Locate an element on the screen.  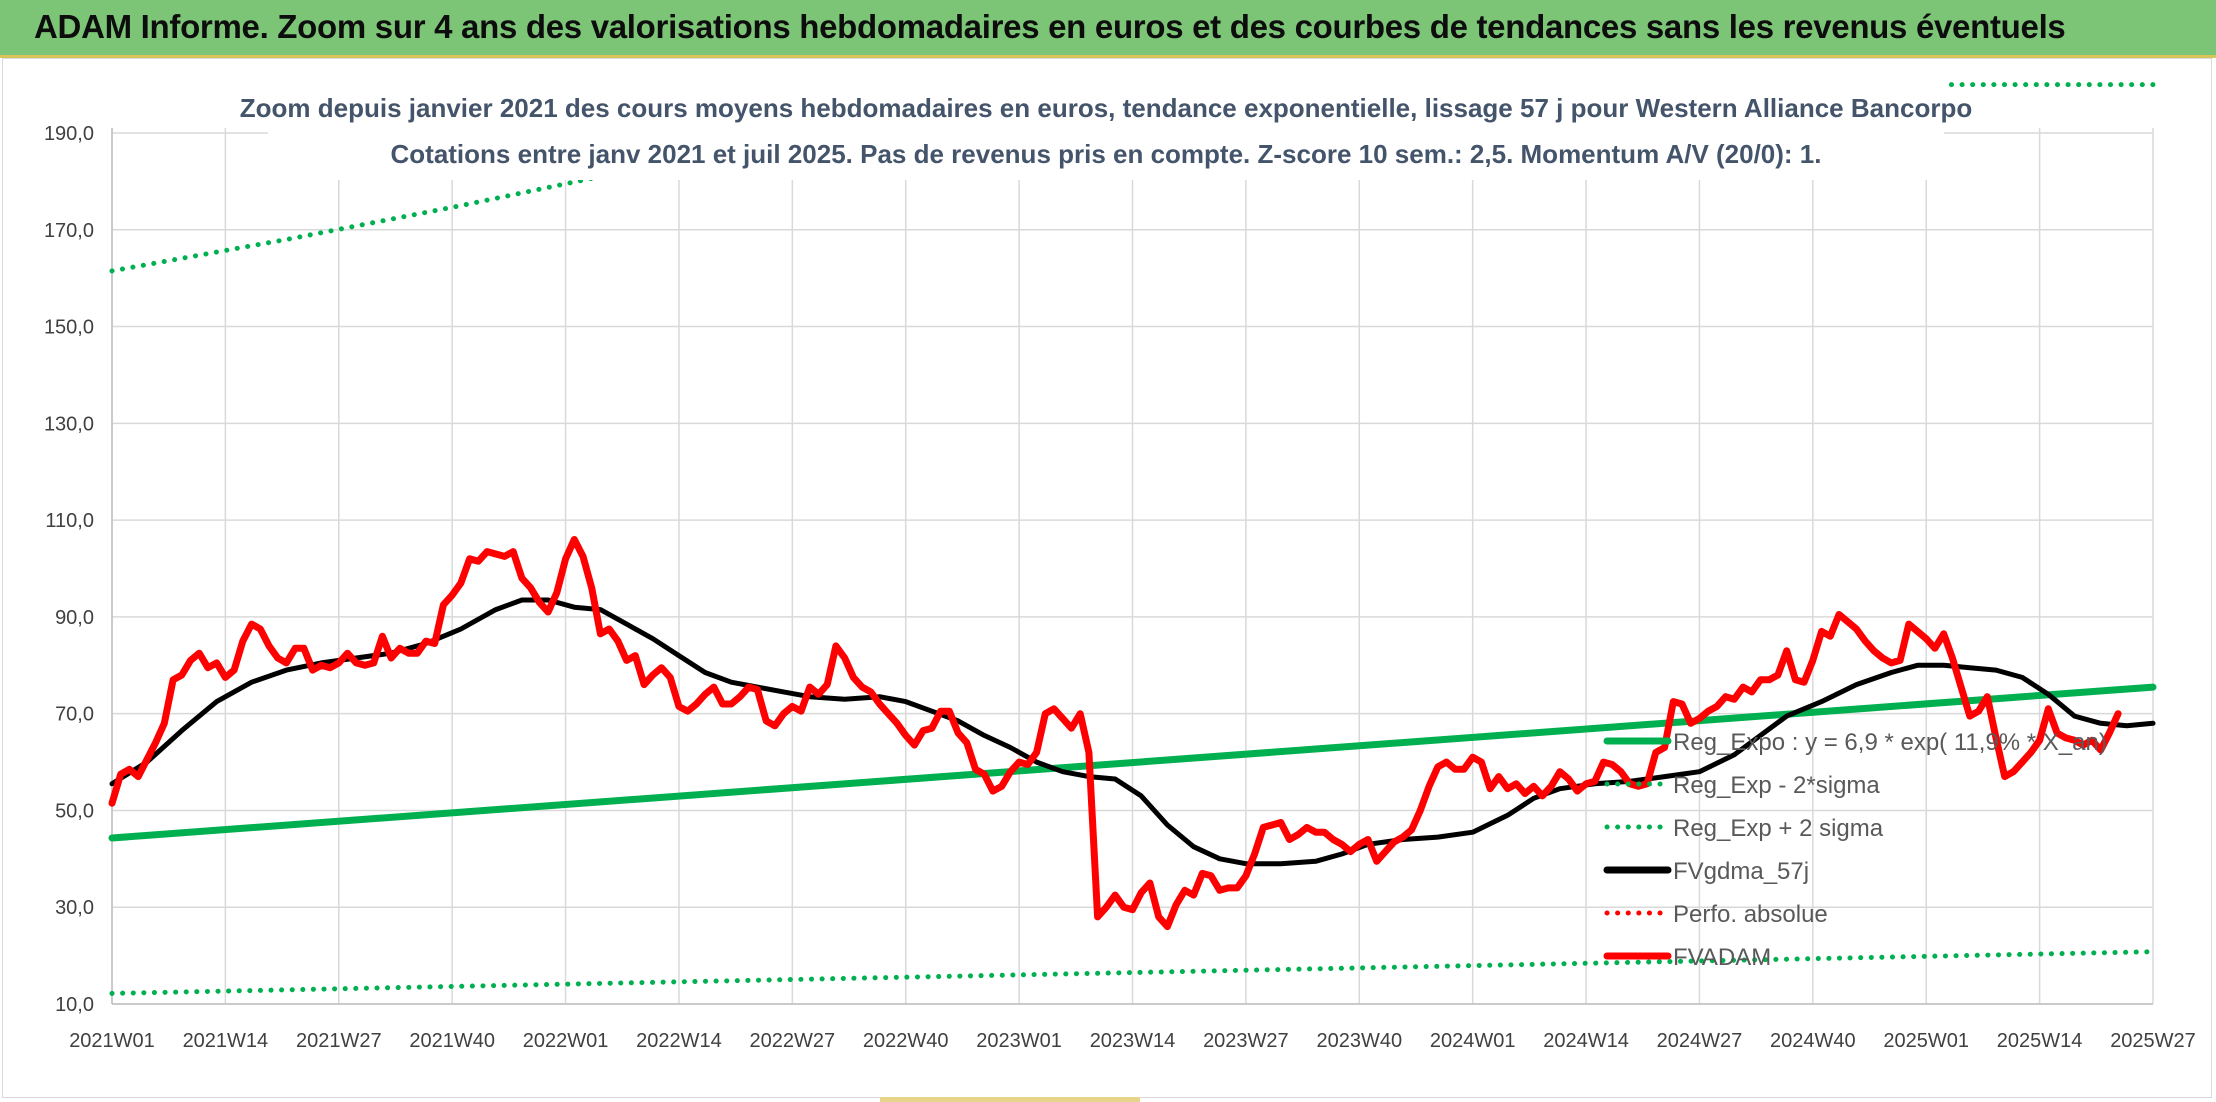
x-tick-label: 2025W01 is located at coordinates (1926, 1041).